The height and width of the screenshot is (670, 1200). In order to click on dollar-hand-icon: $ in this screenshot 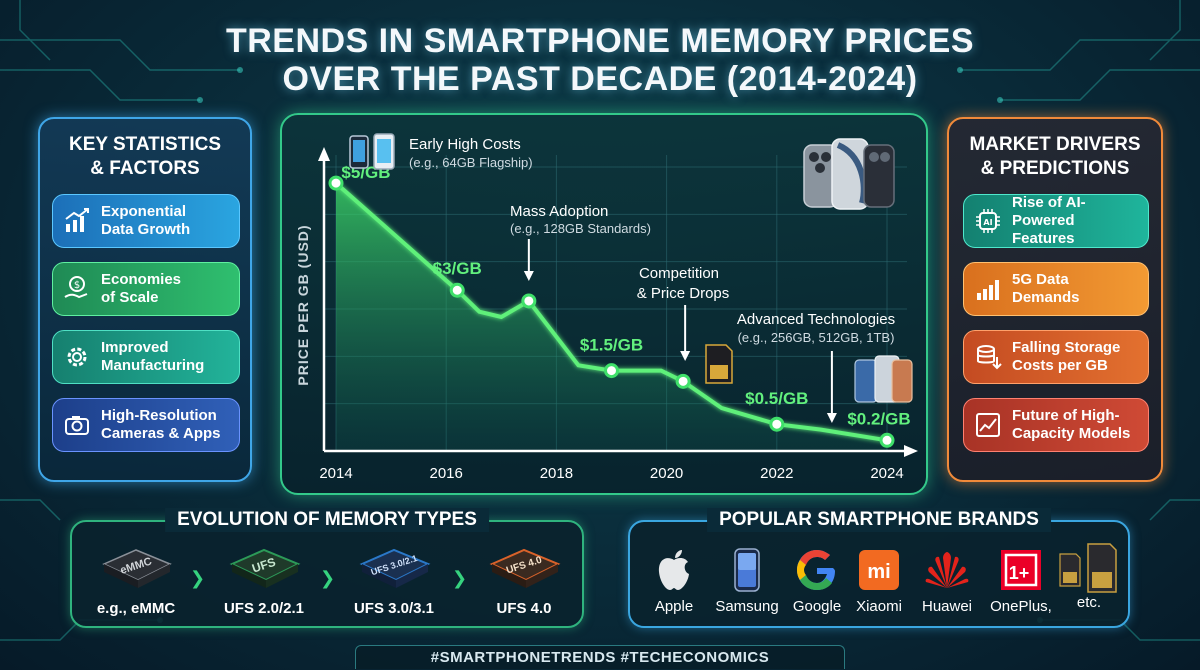, I will do `click(76, 287)`.